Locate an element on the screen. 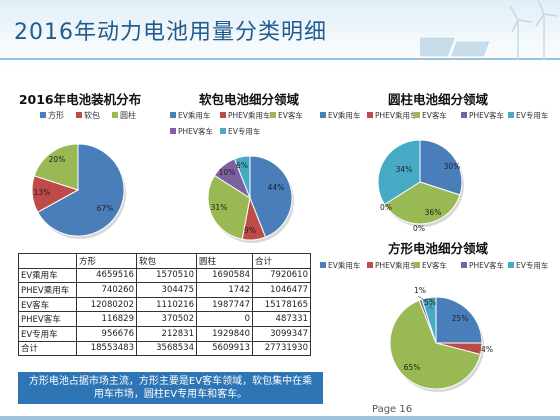  legend-label: 软包 is located at coordinates (92, 115).